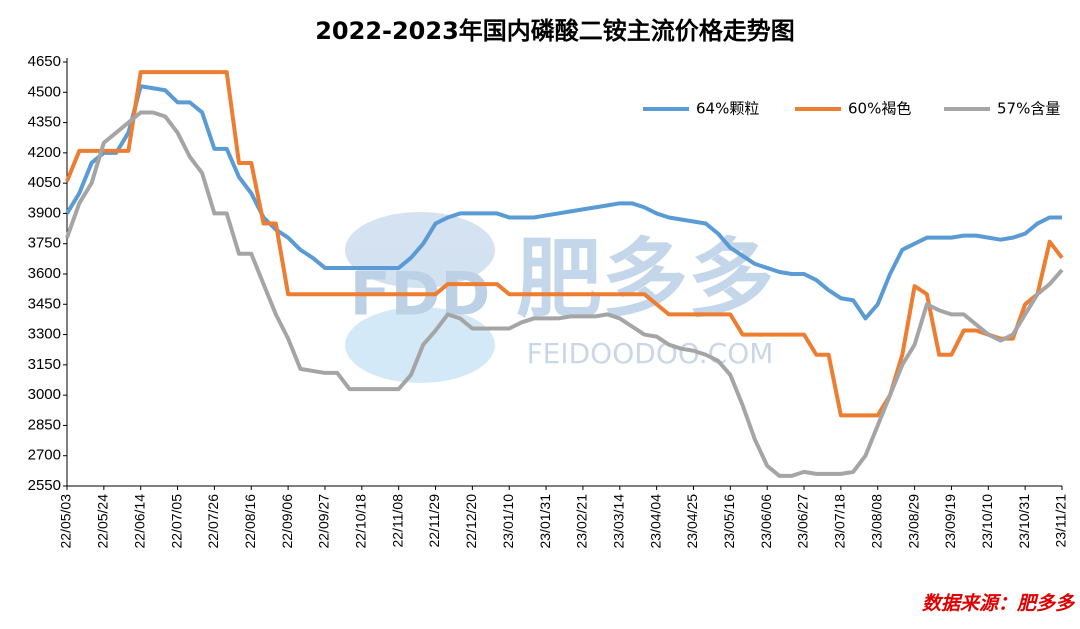  Describe the element at coordinates (582, 521) in the screenshot. I see `x-tick-label: 23/02/21` at that location.